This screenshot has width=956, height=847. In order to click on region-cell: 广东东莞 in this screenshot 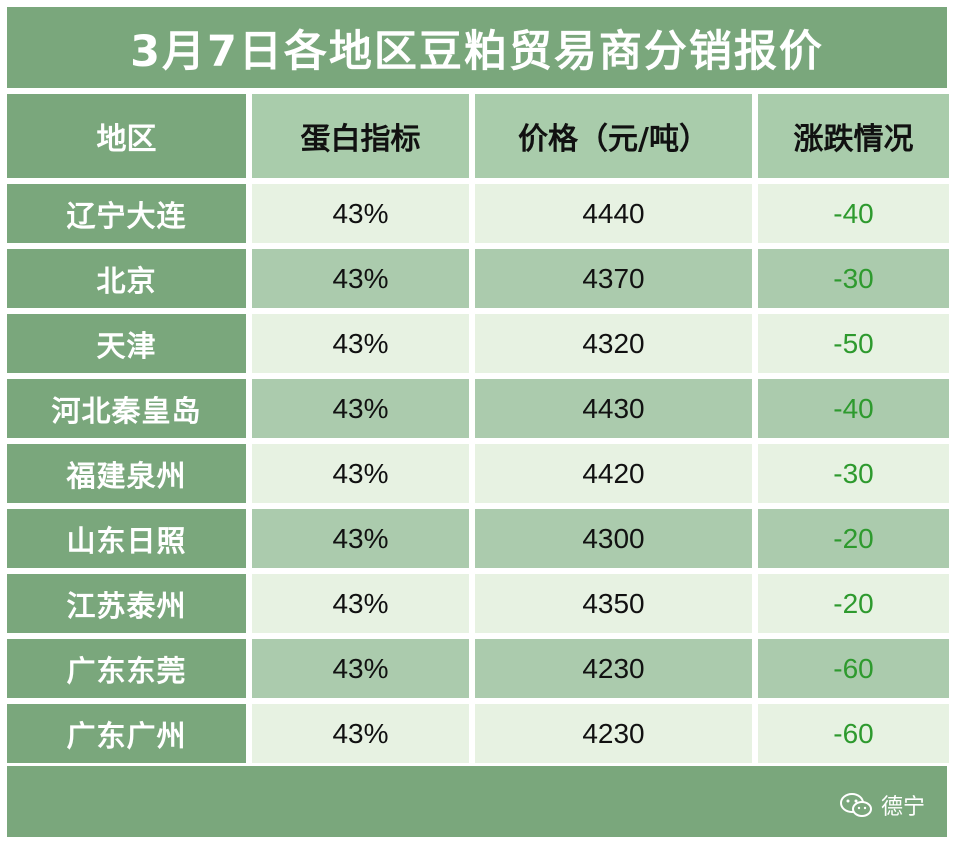, I will do `click(126, 668)`.